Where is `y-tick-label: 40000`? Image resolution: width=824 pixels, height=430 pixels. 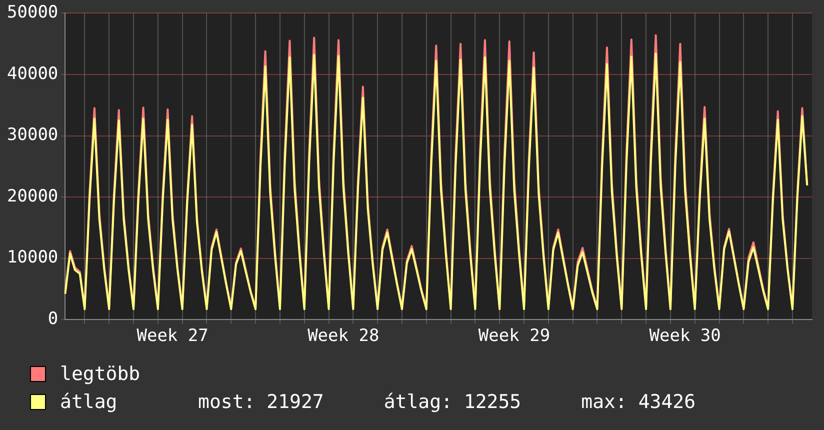 y-tick-label: 40000 is located at coordinates (32, 74).